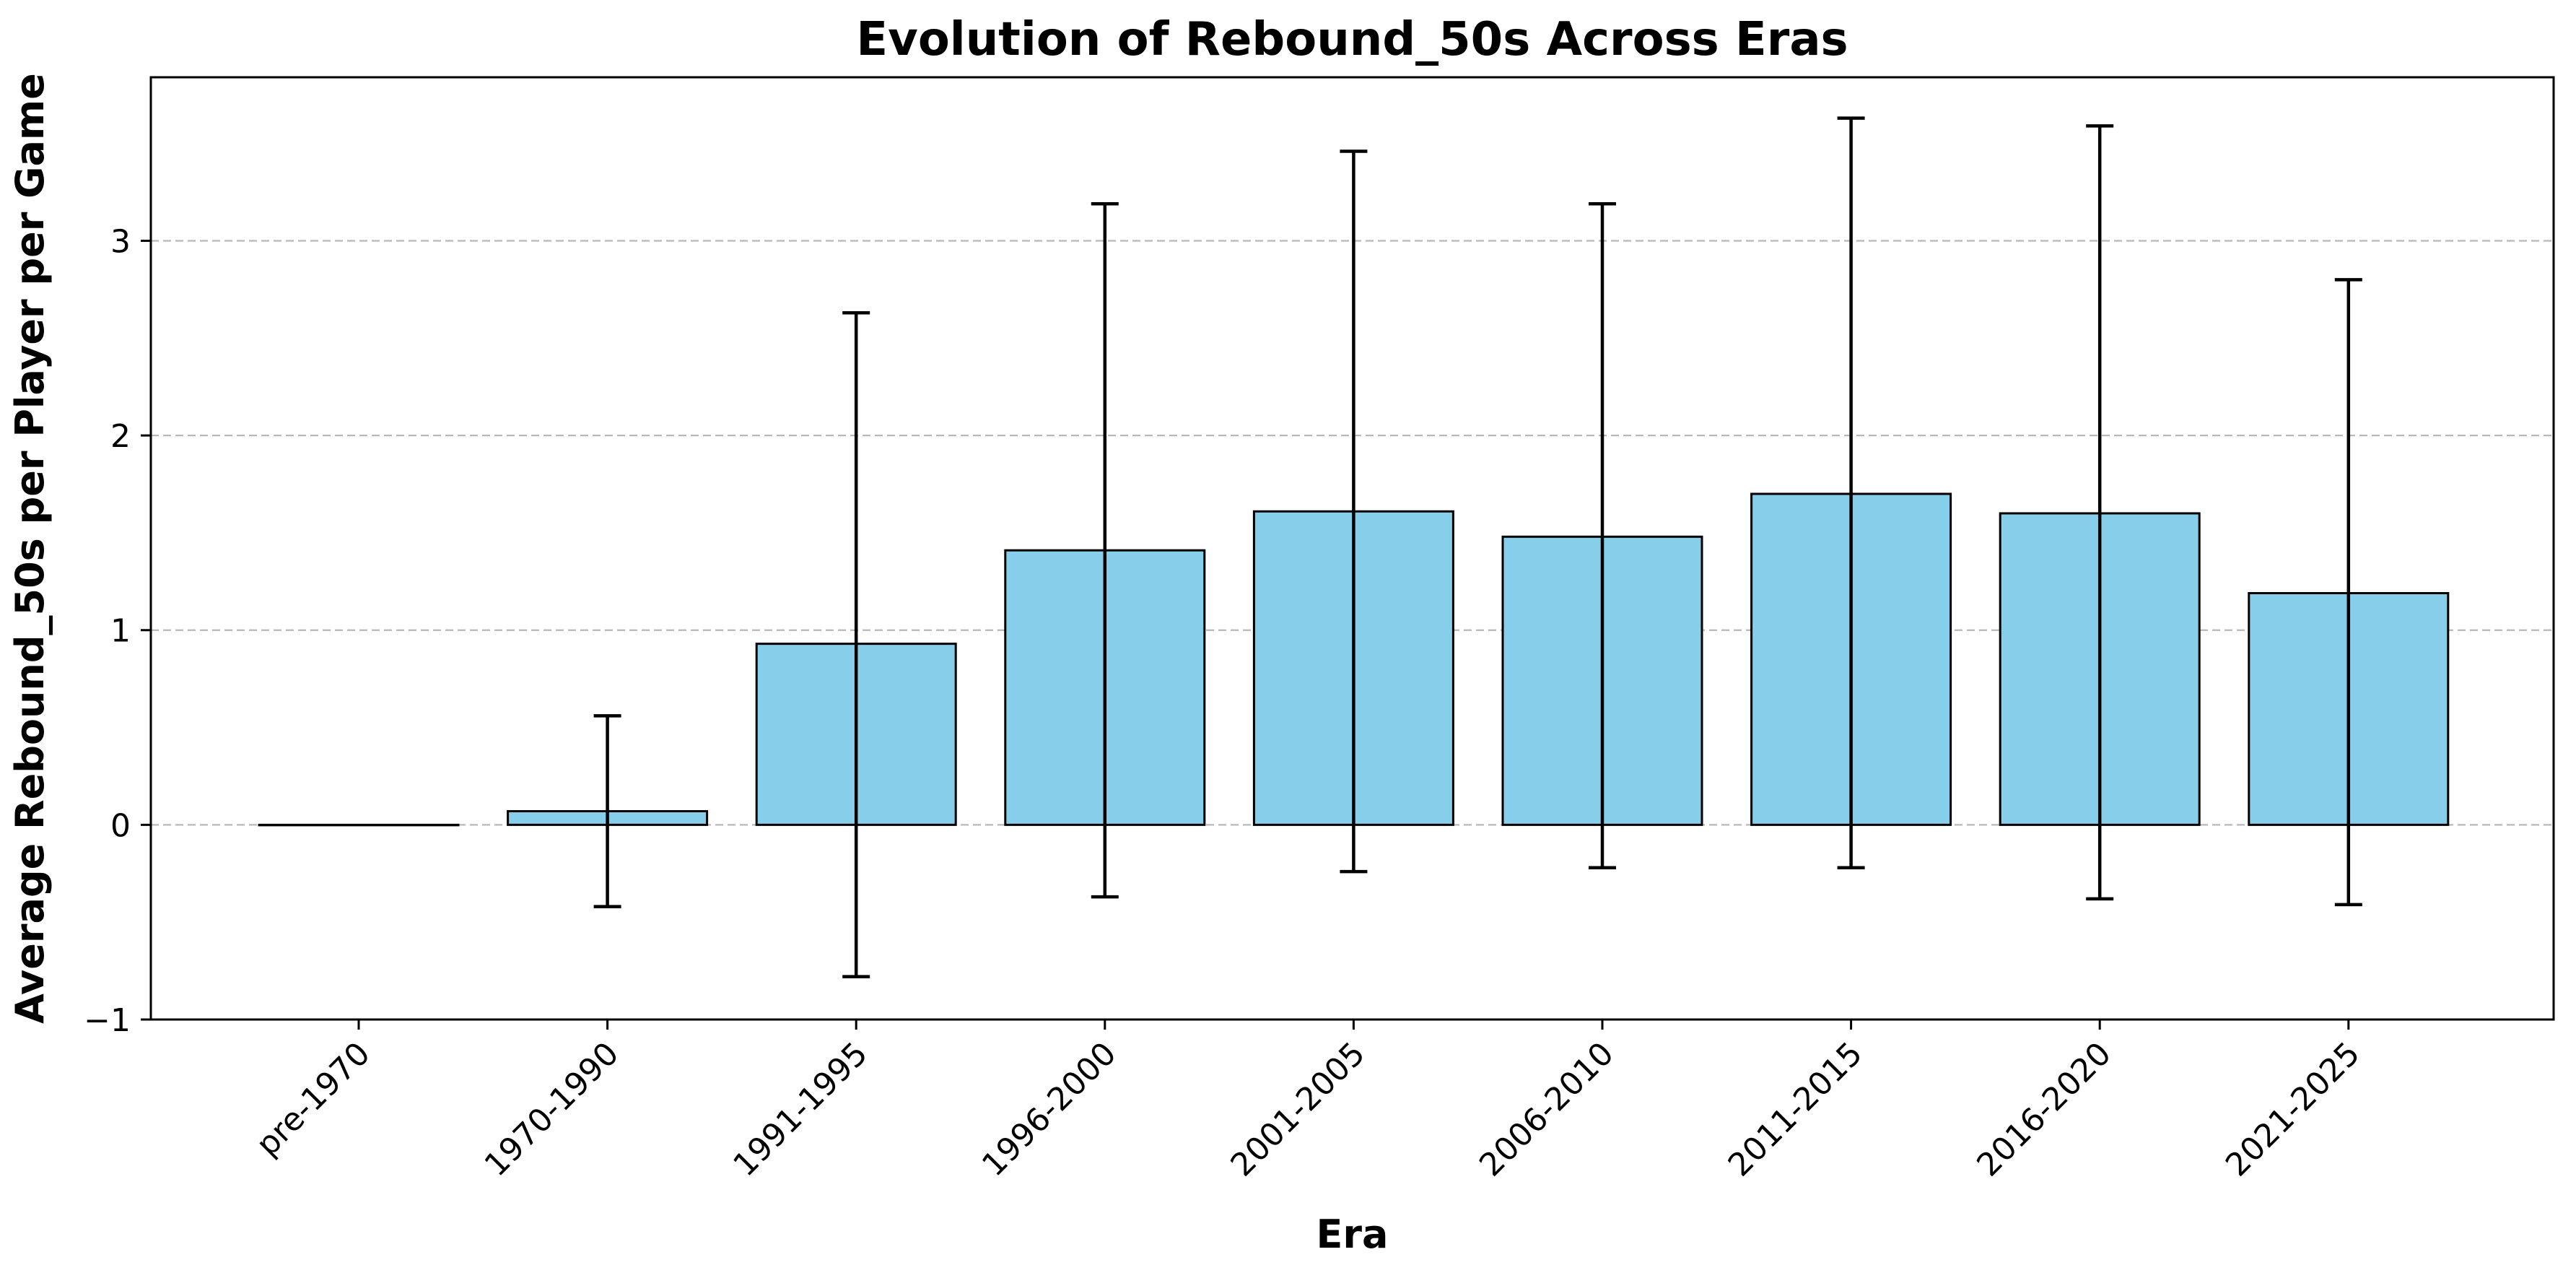 This screenshot has height=1278, width=2576. I want to click on y-tick-label: 1, so click(120, 632).